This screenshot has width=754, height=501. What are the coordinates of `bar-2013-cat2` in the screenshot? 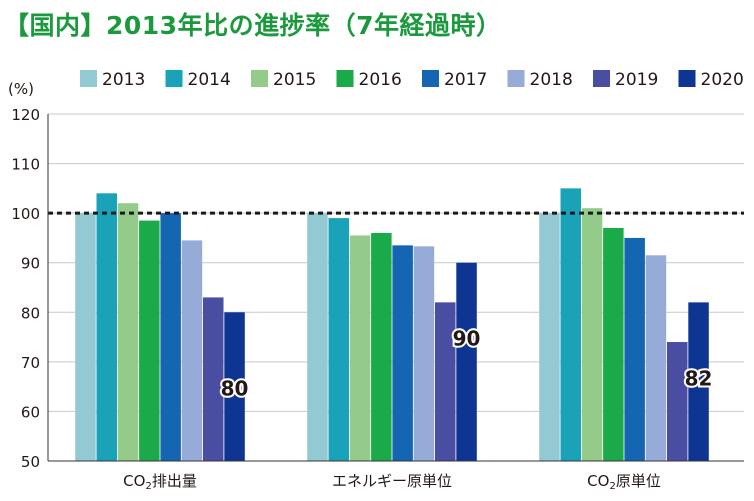 It's located at (549, 337).